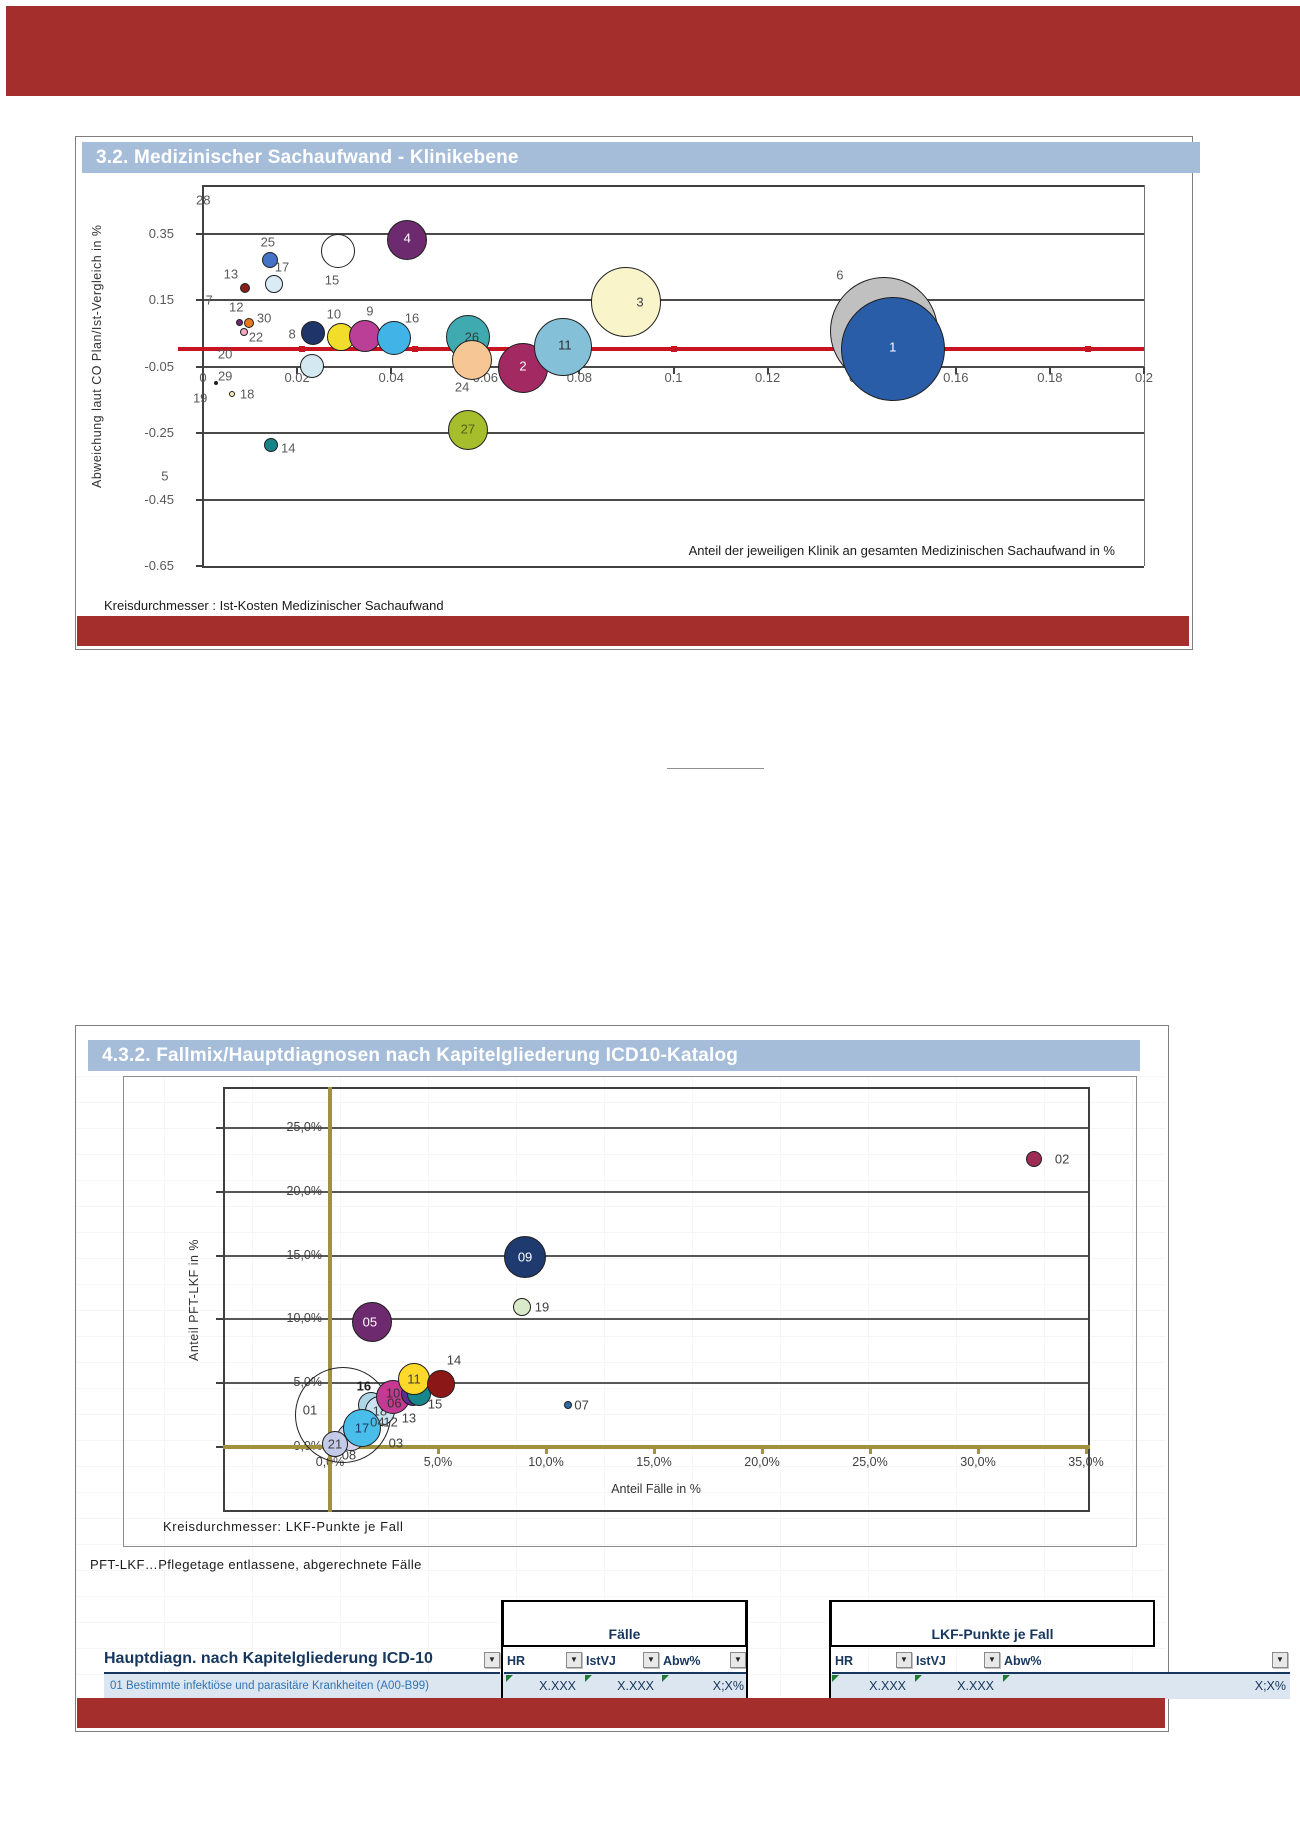 The width and height of the screenshot is (1300, 1839). What do you see at coordinates (492, 1660) in the screenshot?
I see `filter-dropdown-diagnose: ▼` at bounding box center [492, 1660].